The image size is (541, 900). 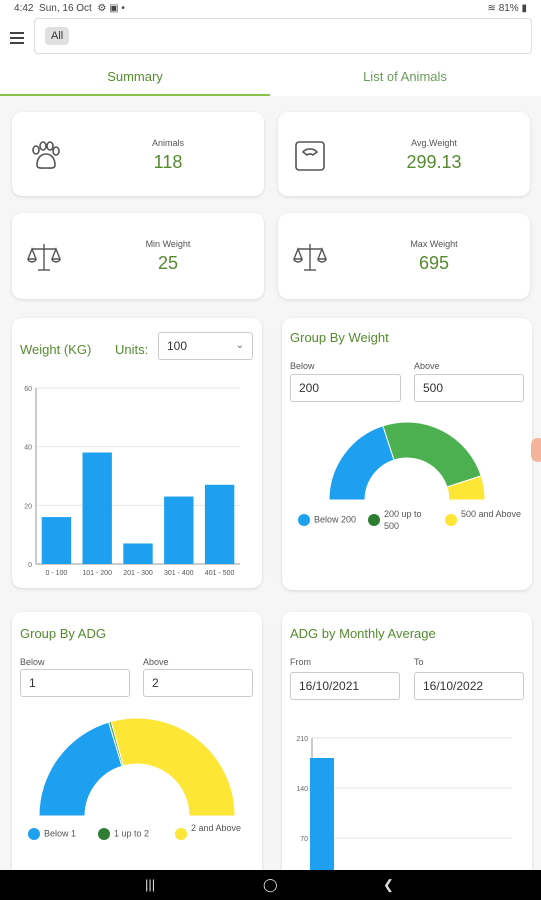 I want to click on recent-apps-icon: |||, so click(x=150, y=884).